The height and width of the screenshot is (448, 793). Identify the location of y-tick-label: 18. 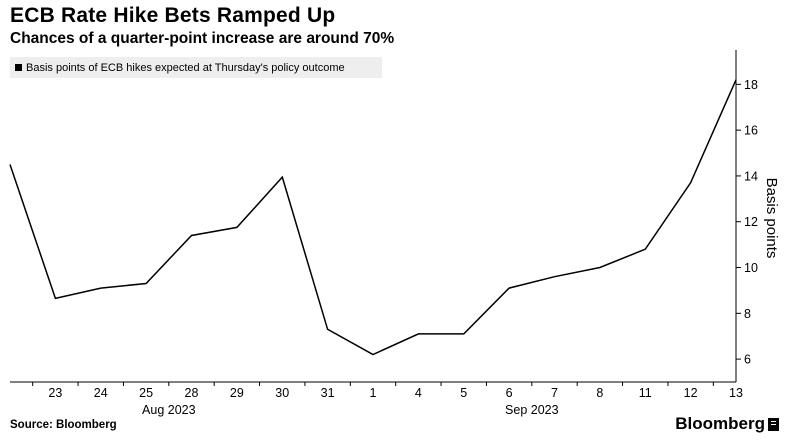
(751, 85).